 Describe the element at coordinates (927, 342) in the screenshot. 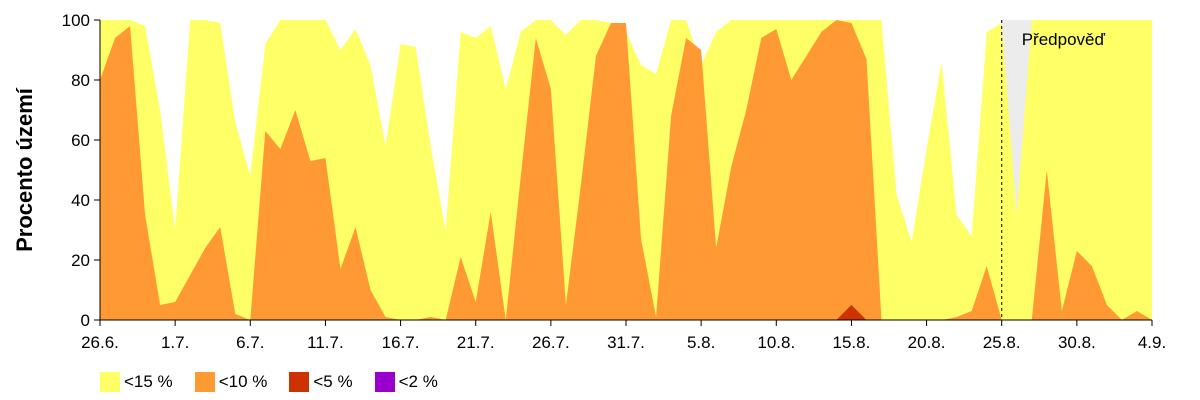

I see `x-tick-label: 20.8.` at that location.